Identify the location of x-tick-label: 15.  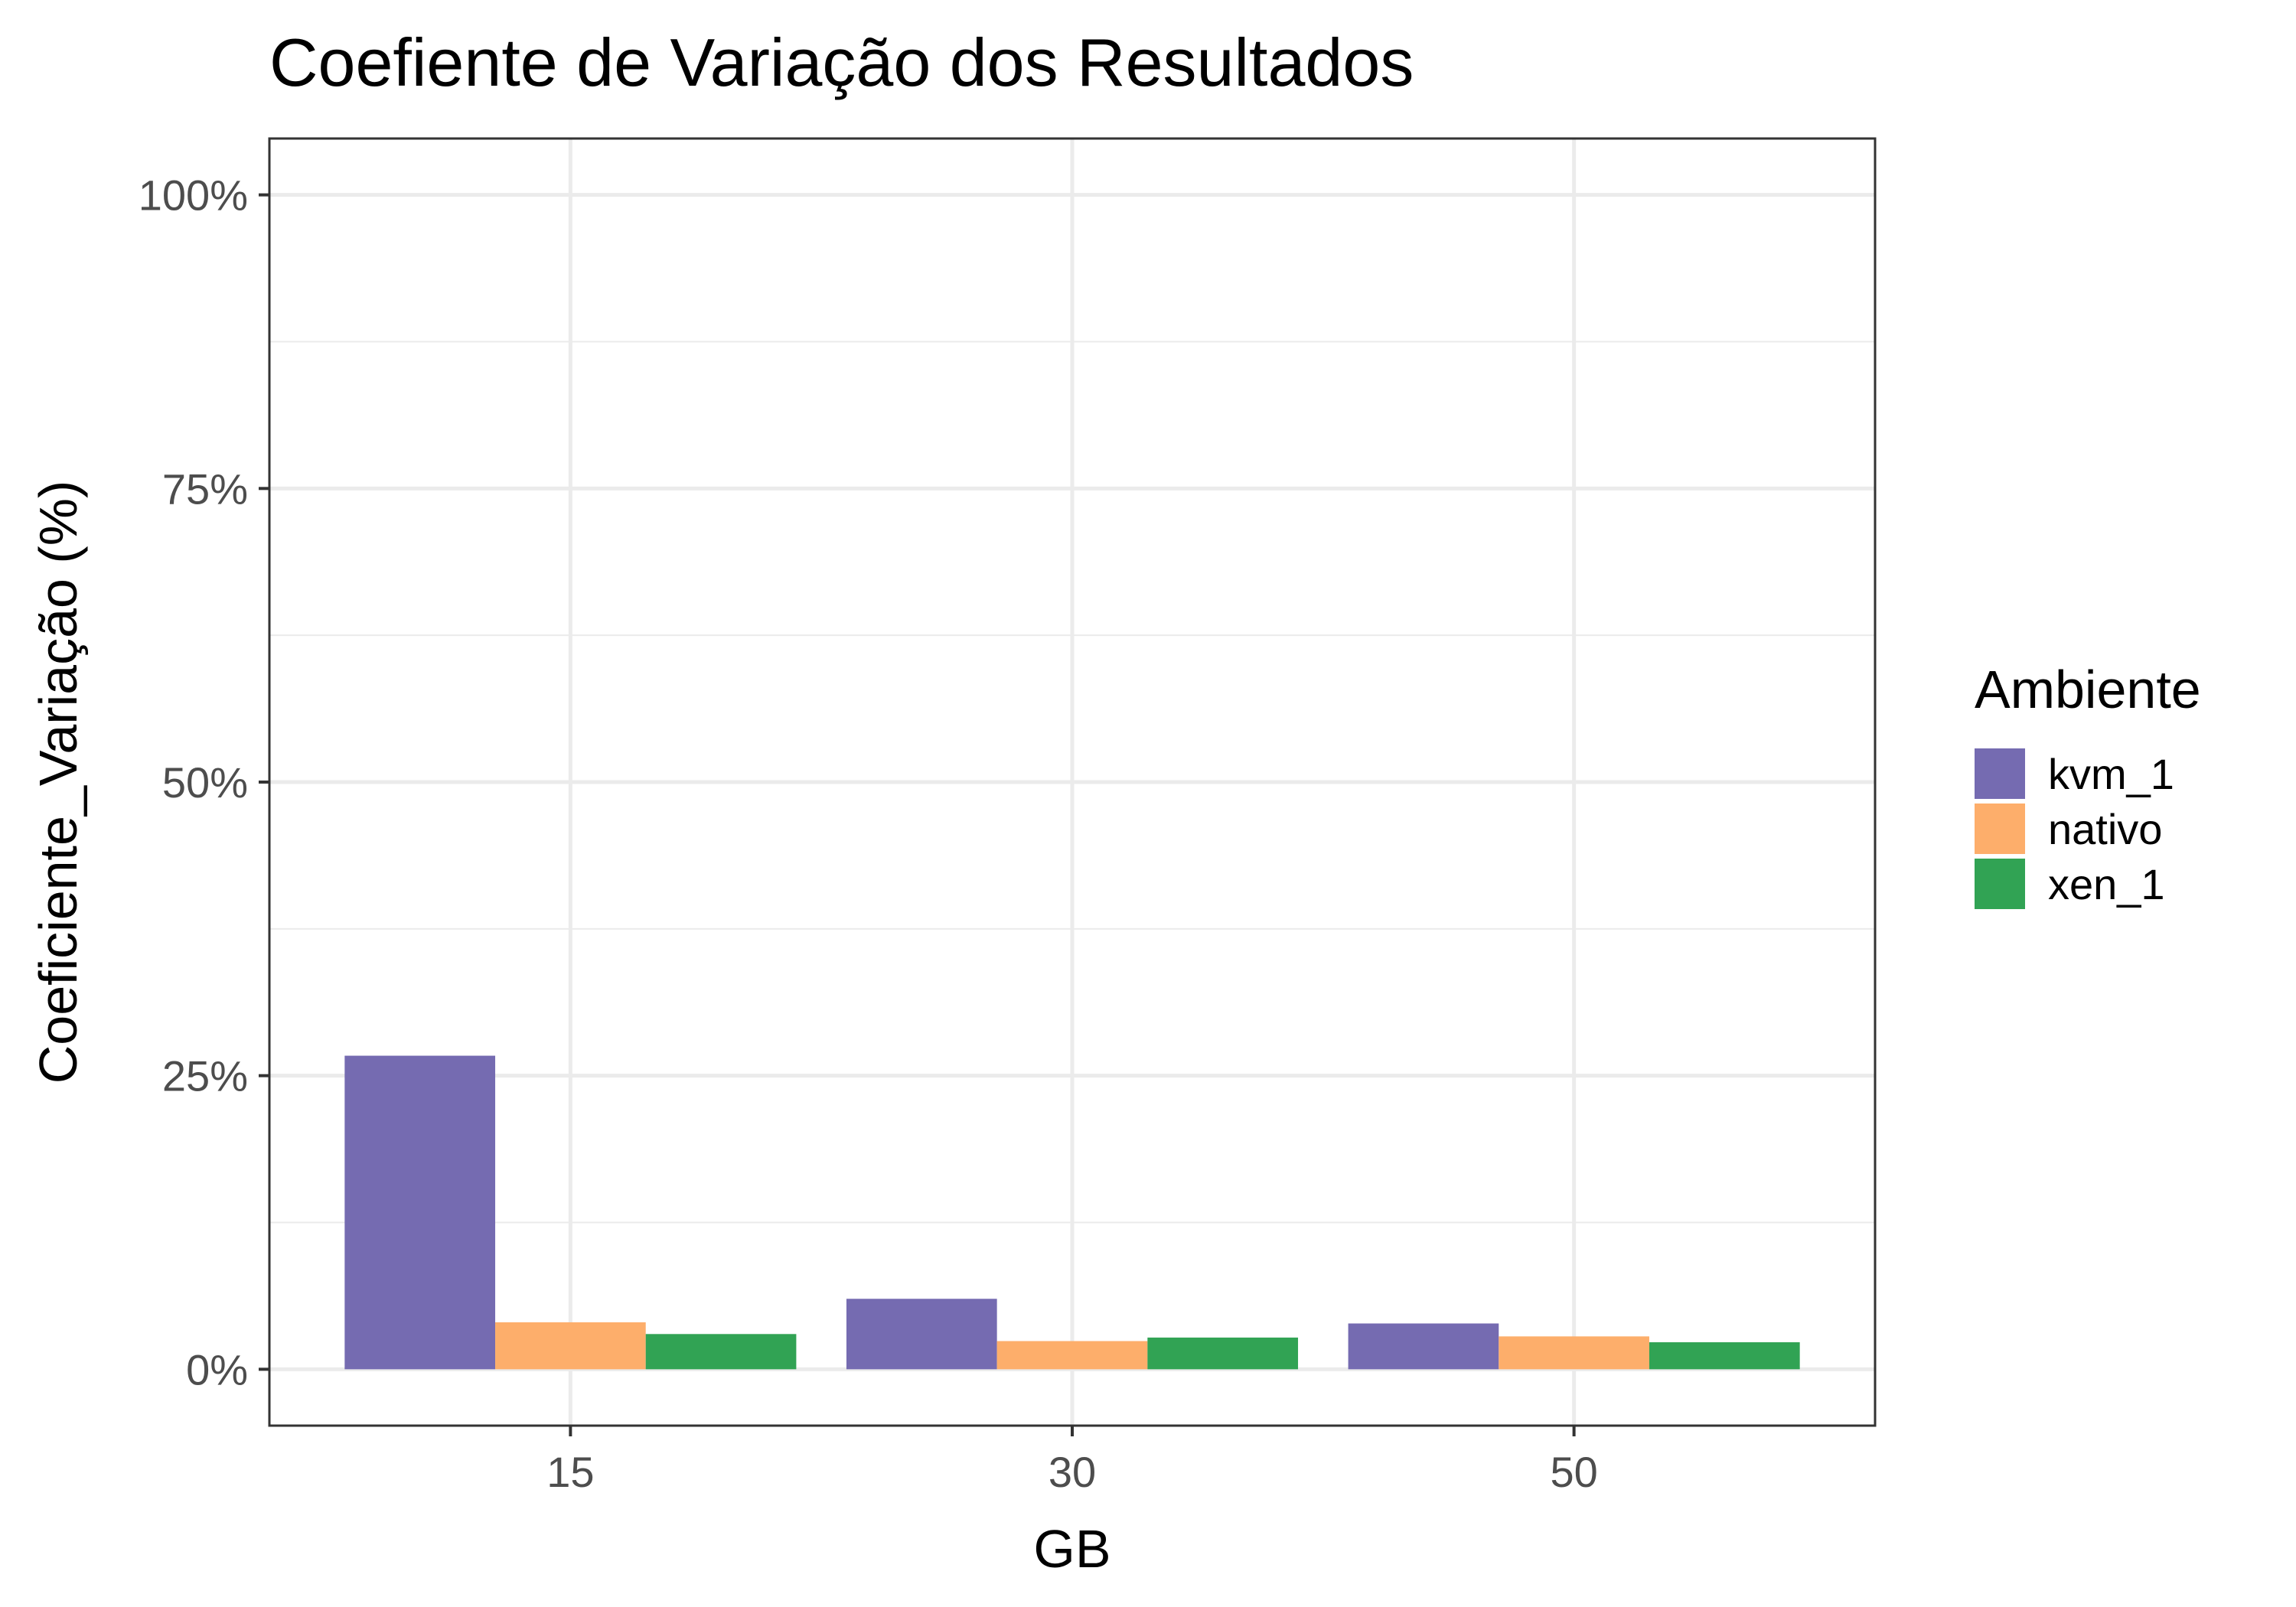
(570, 1472).